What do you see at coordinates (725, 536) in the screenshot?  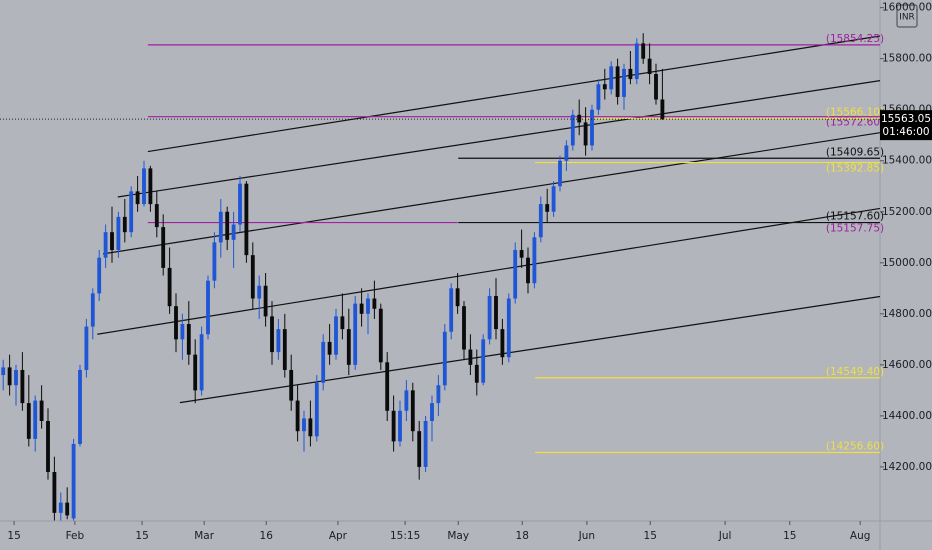 I see `x-tick-label: Jul` at bounding box center [725, 536].